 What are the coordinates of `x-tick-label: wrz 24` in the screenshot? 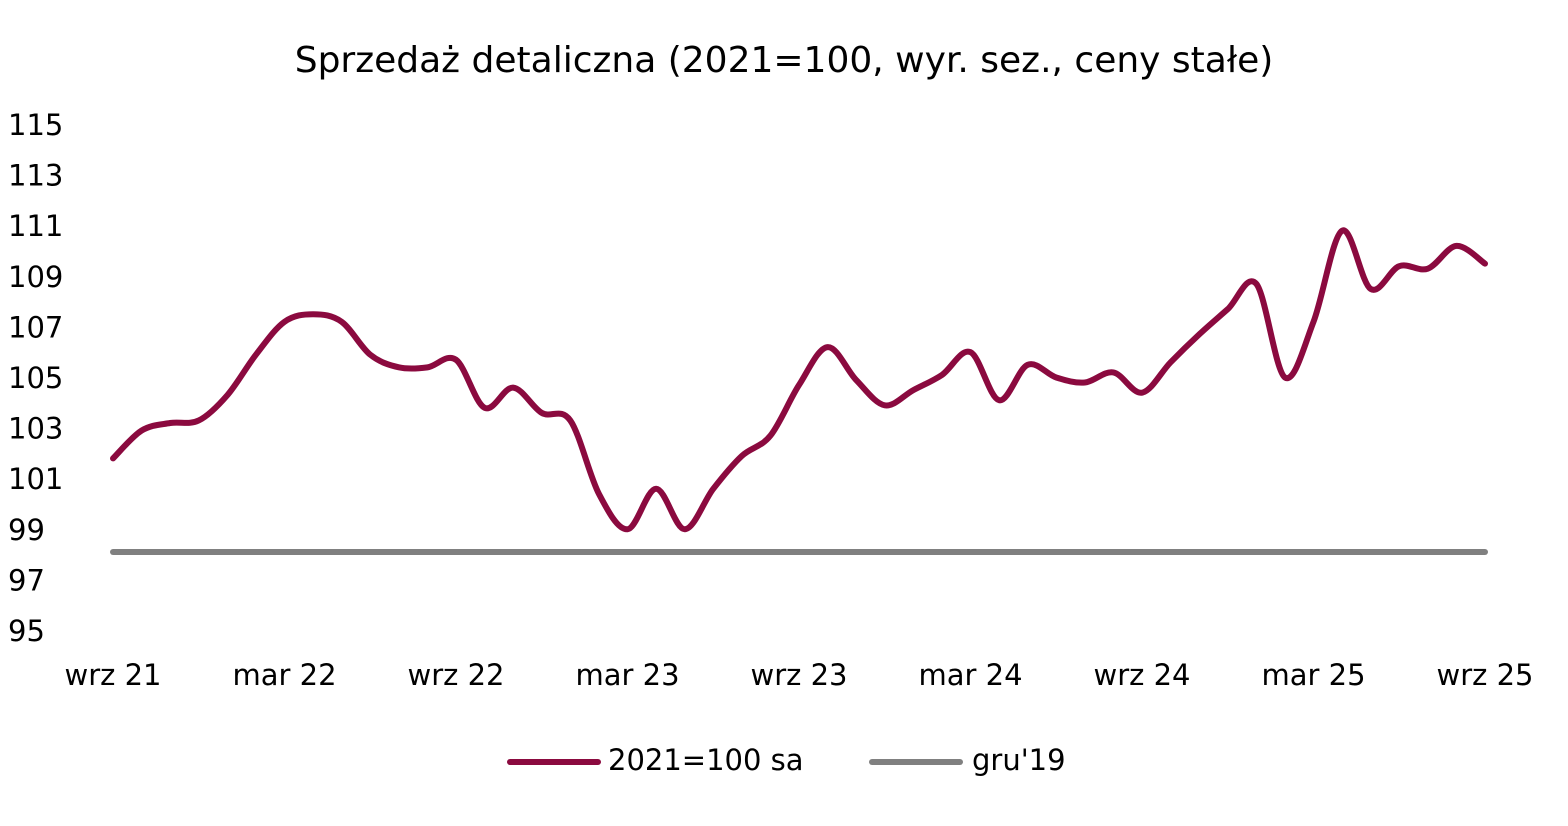 It's located at (1142, 675).